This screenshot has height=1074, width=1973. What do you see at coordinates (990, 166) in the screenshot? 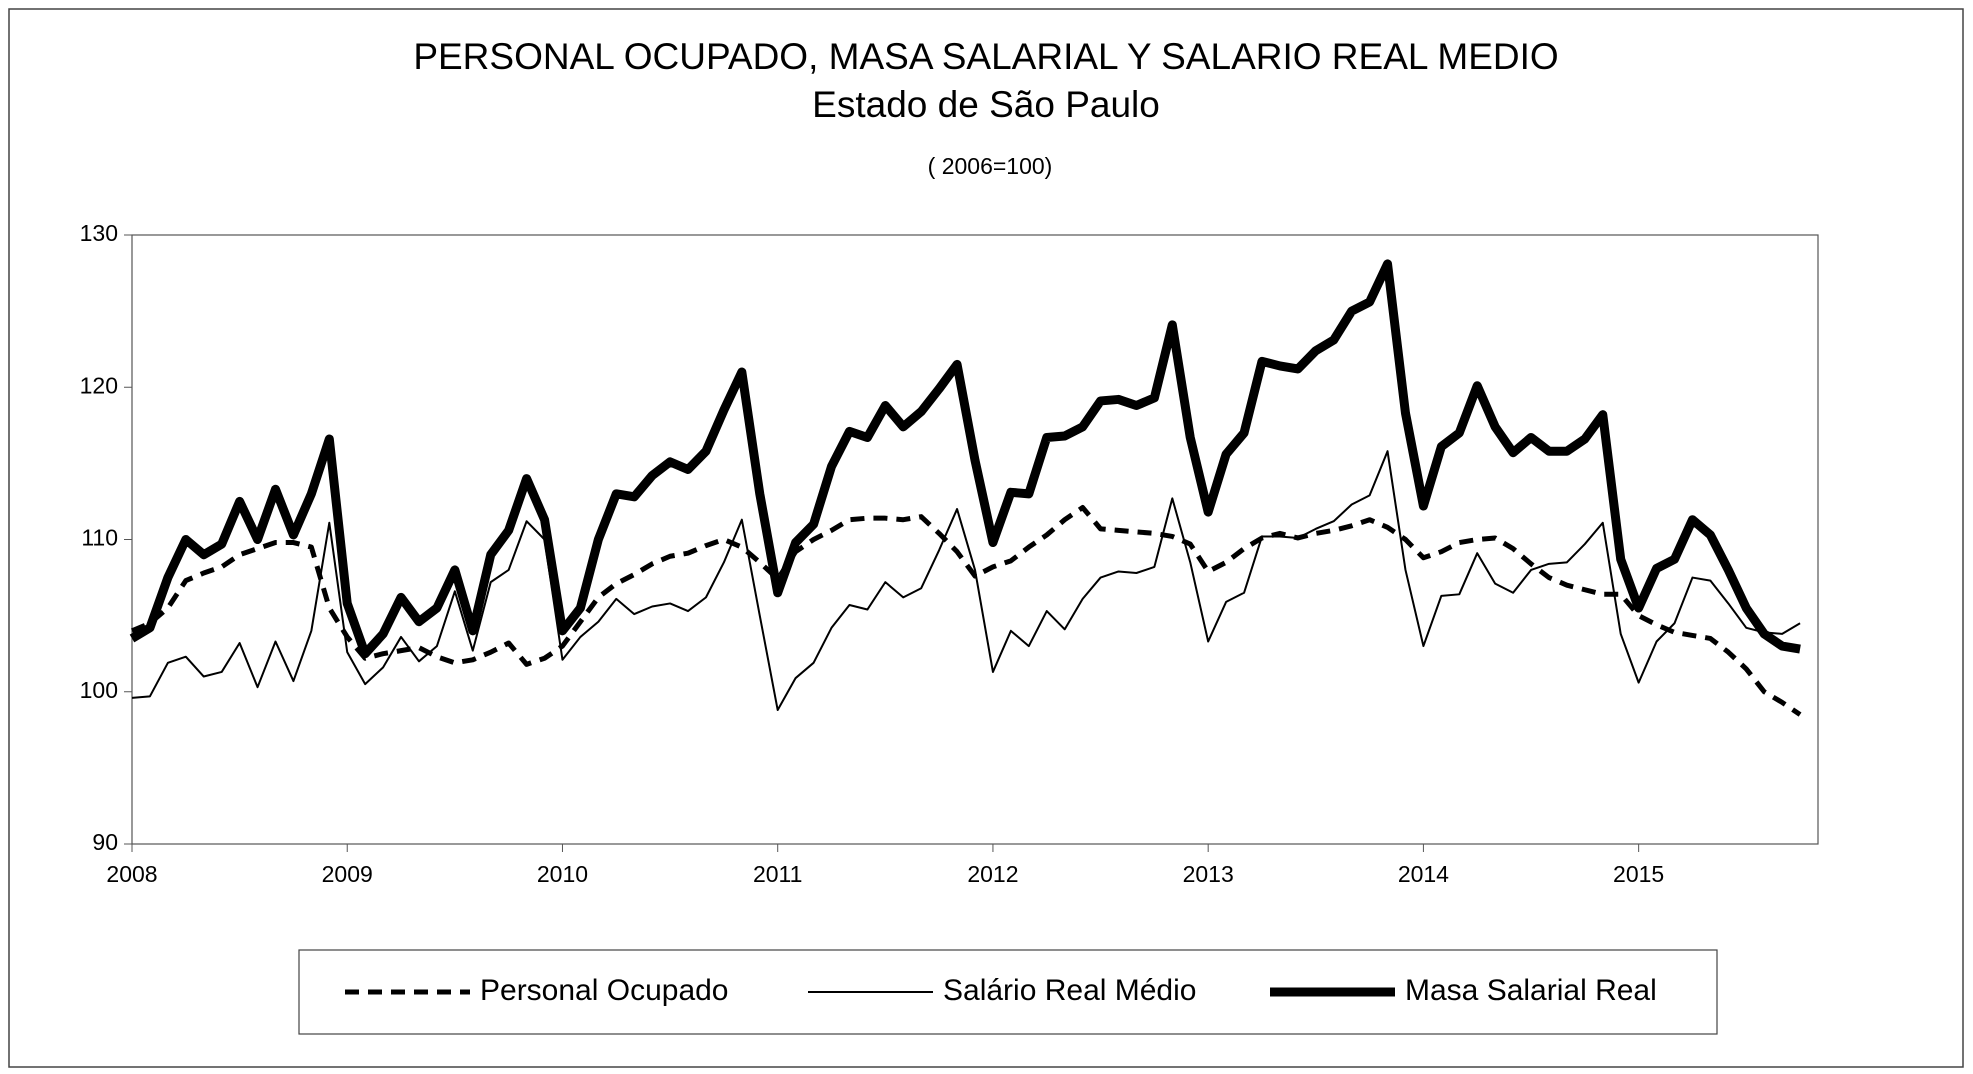
I see `chart-note: ( 2006=100)` at bounding box center [990, 166].